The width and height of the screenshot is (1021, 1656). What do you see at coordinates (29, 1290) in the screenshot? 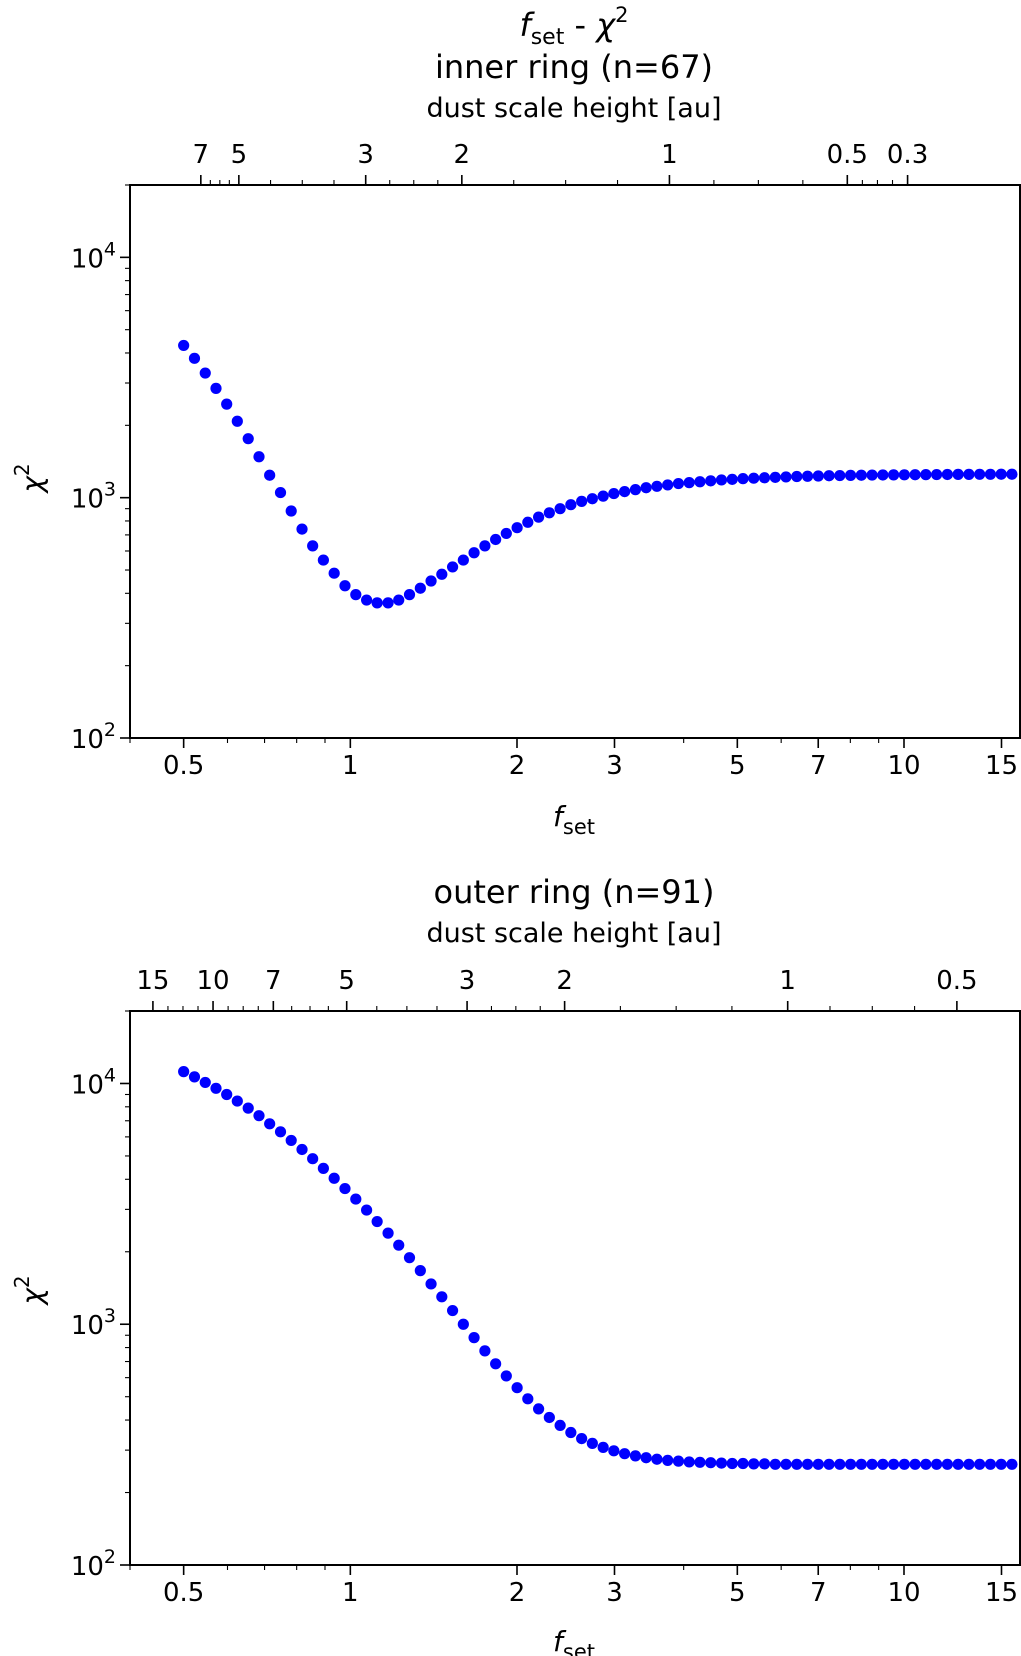
I see `outer-ring-ylabel: χ2` at bounding box center [29, 1290].